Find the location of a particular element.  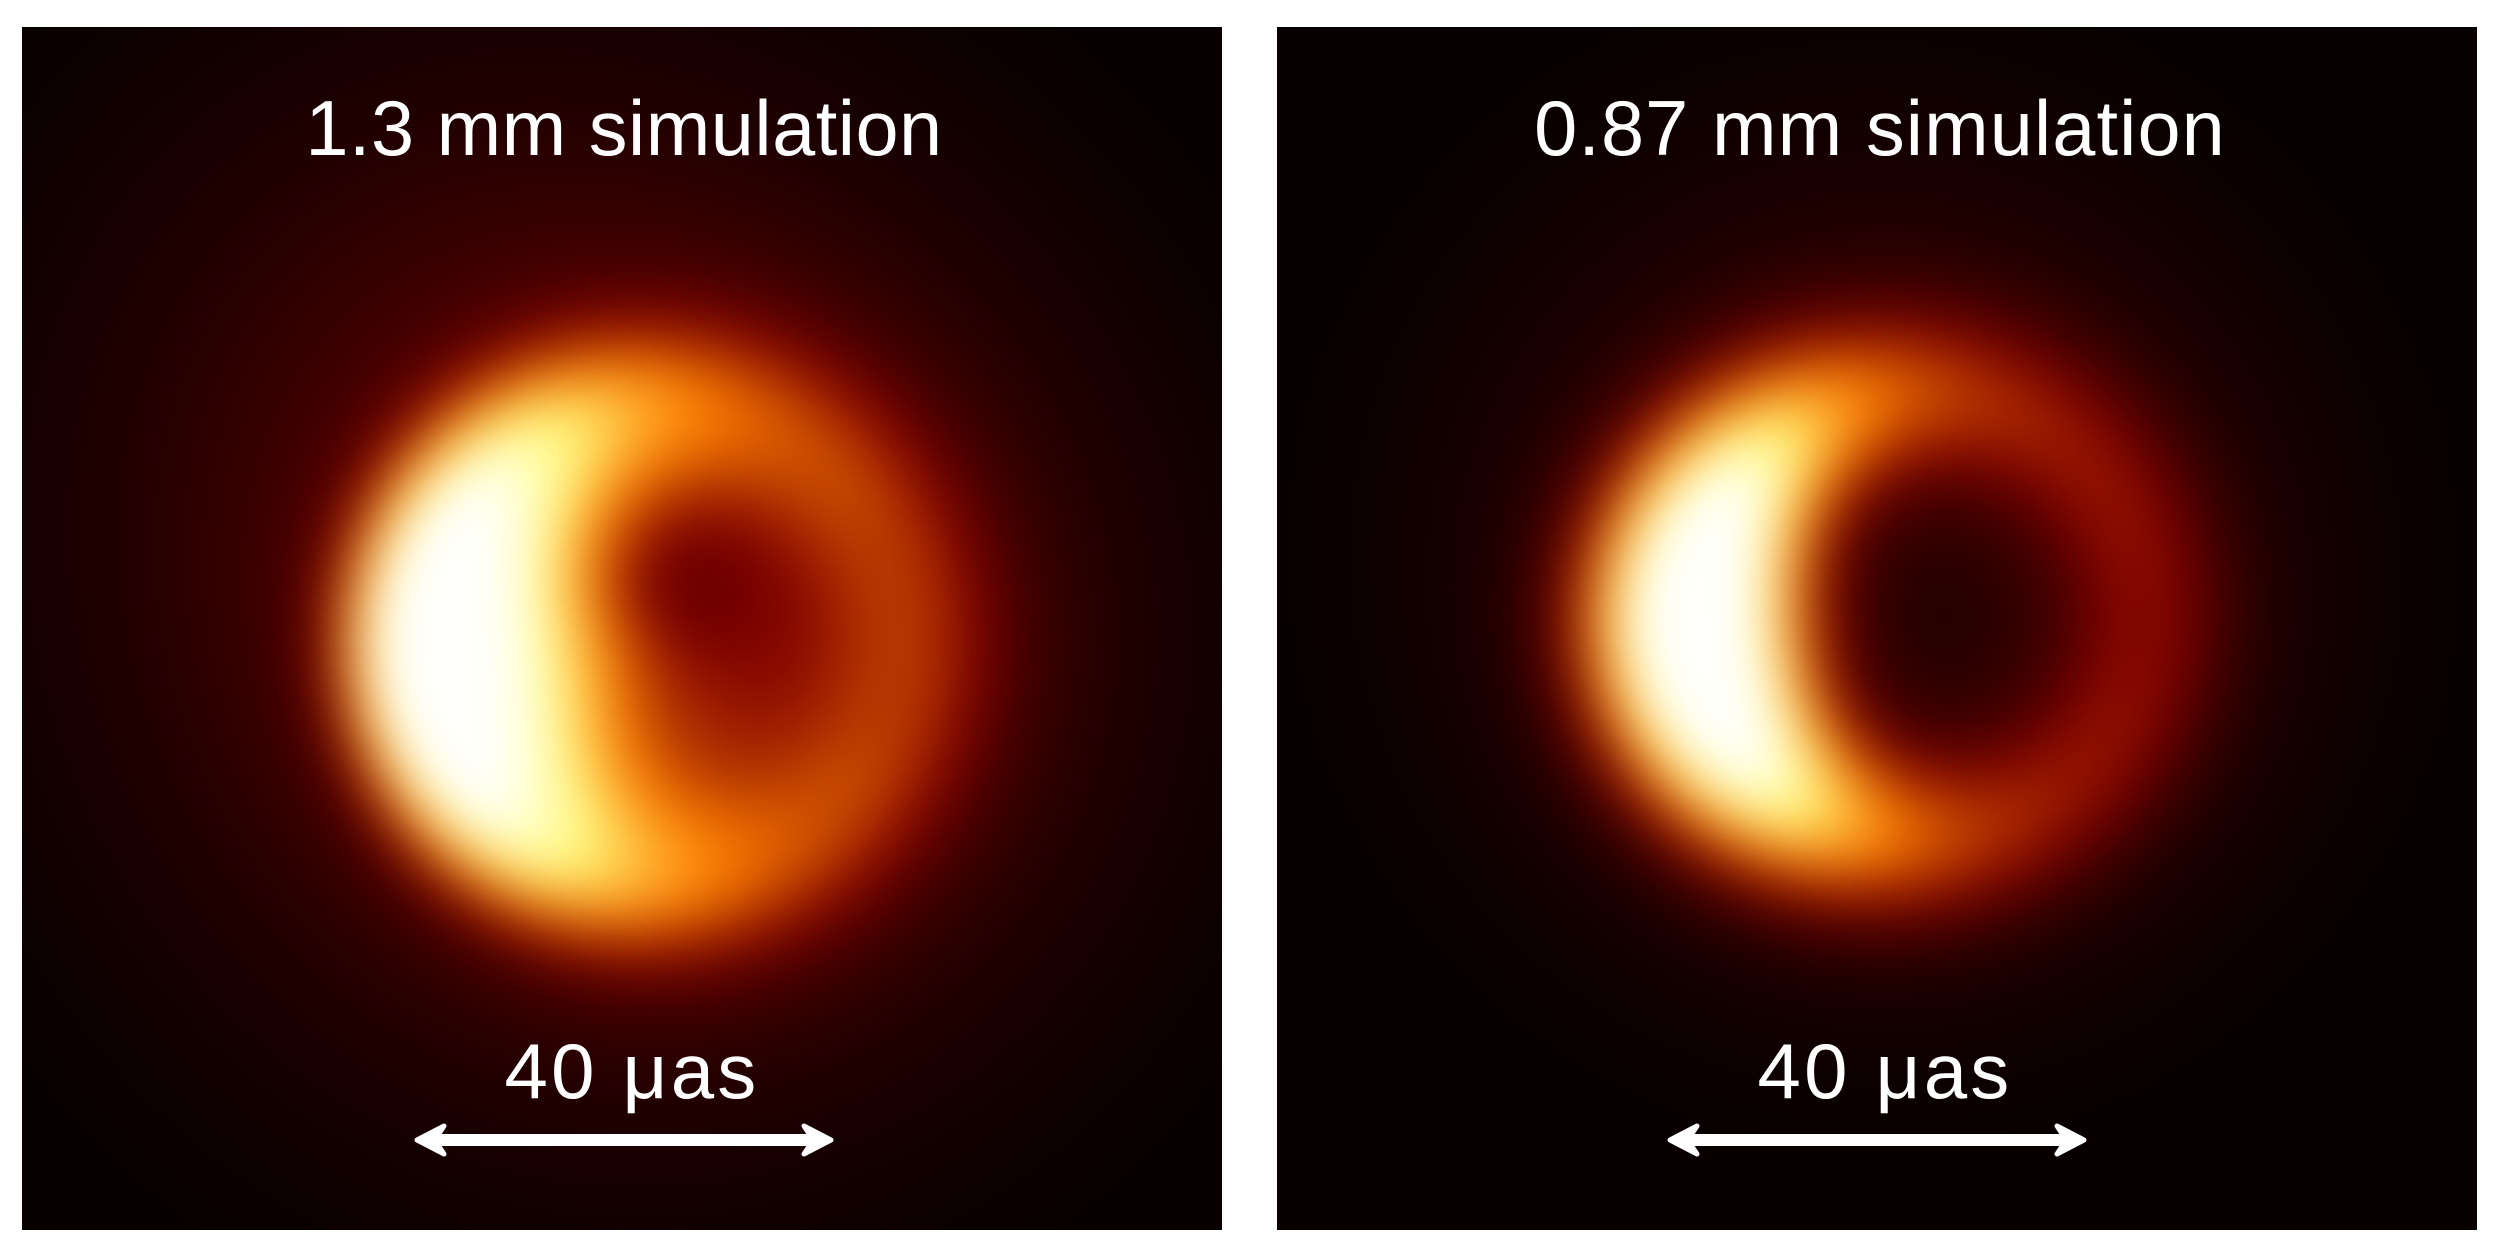

svg-text: 1.3 mm simulation is located at coordinates (623, 129).